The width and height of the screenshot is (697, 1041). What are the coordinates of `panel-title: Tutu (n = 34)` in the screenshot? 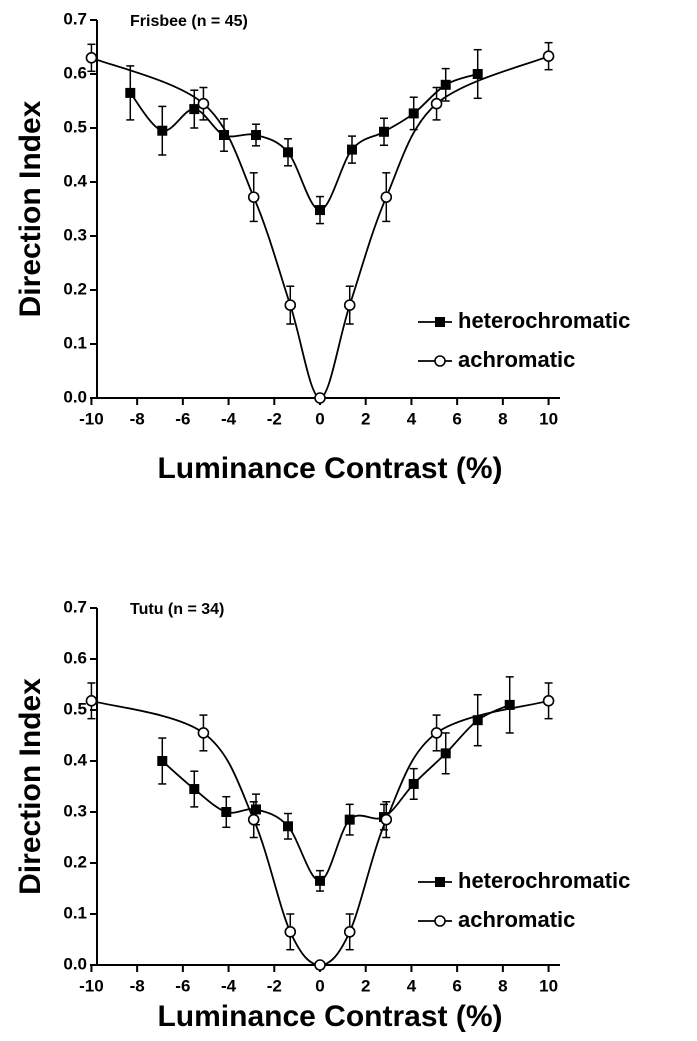 It's located at (177, 609).